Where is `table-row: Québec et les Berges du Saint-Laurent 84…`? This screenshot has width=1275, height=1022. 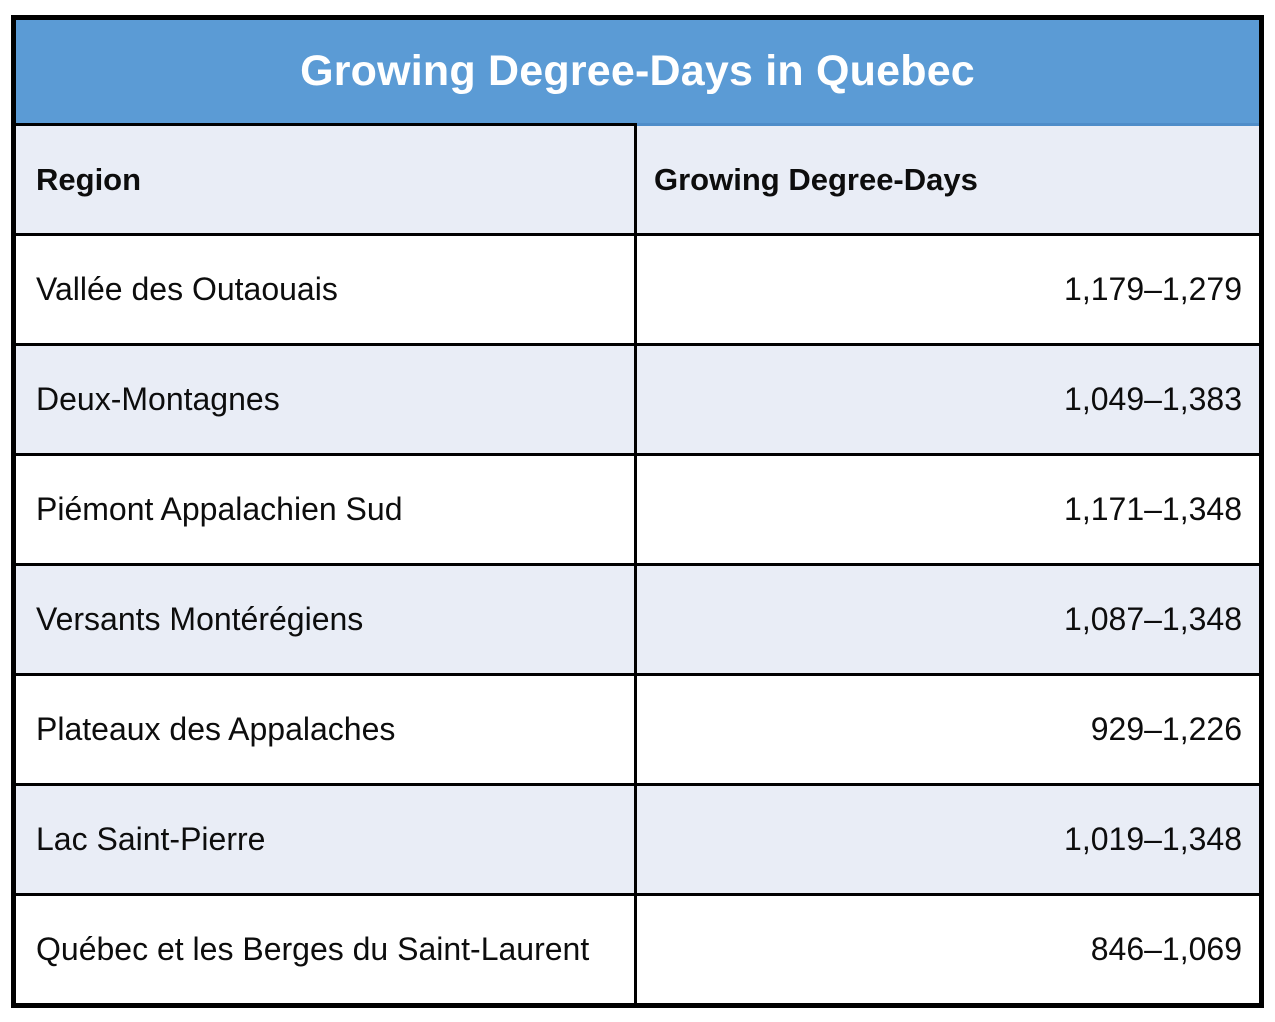
table-row: Québec et les Berges du Saint-Laurent 84… is located at coordinates (637, 948).